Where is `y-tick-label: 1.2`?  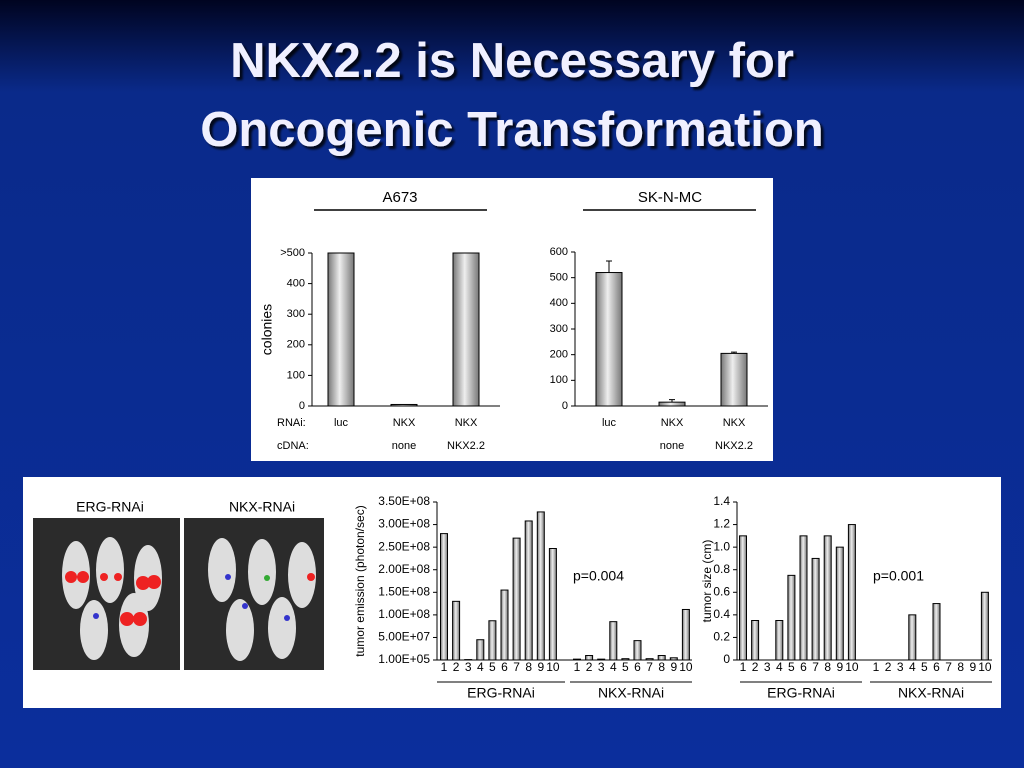 y-tick-label: 1.2 is located at coordinates (721, 524).